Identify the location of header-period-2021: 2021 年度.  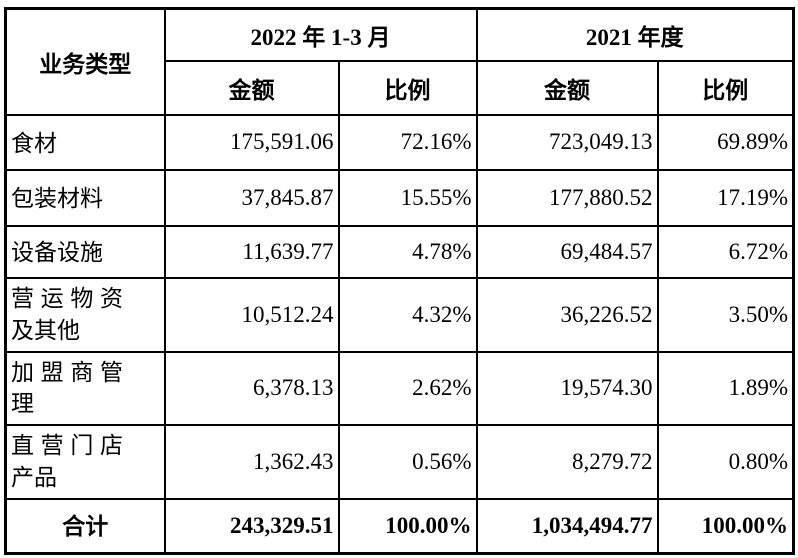
(635, 34).